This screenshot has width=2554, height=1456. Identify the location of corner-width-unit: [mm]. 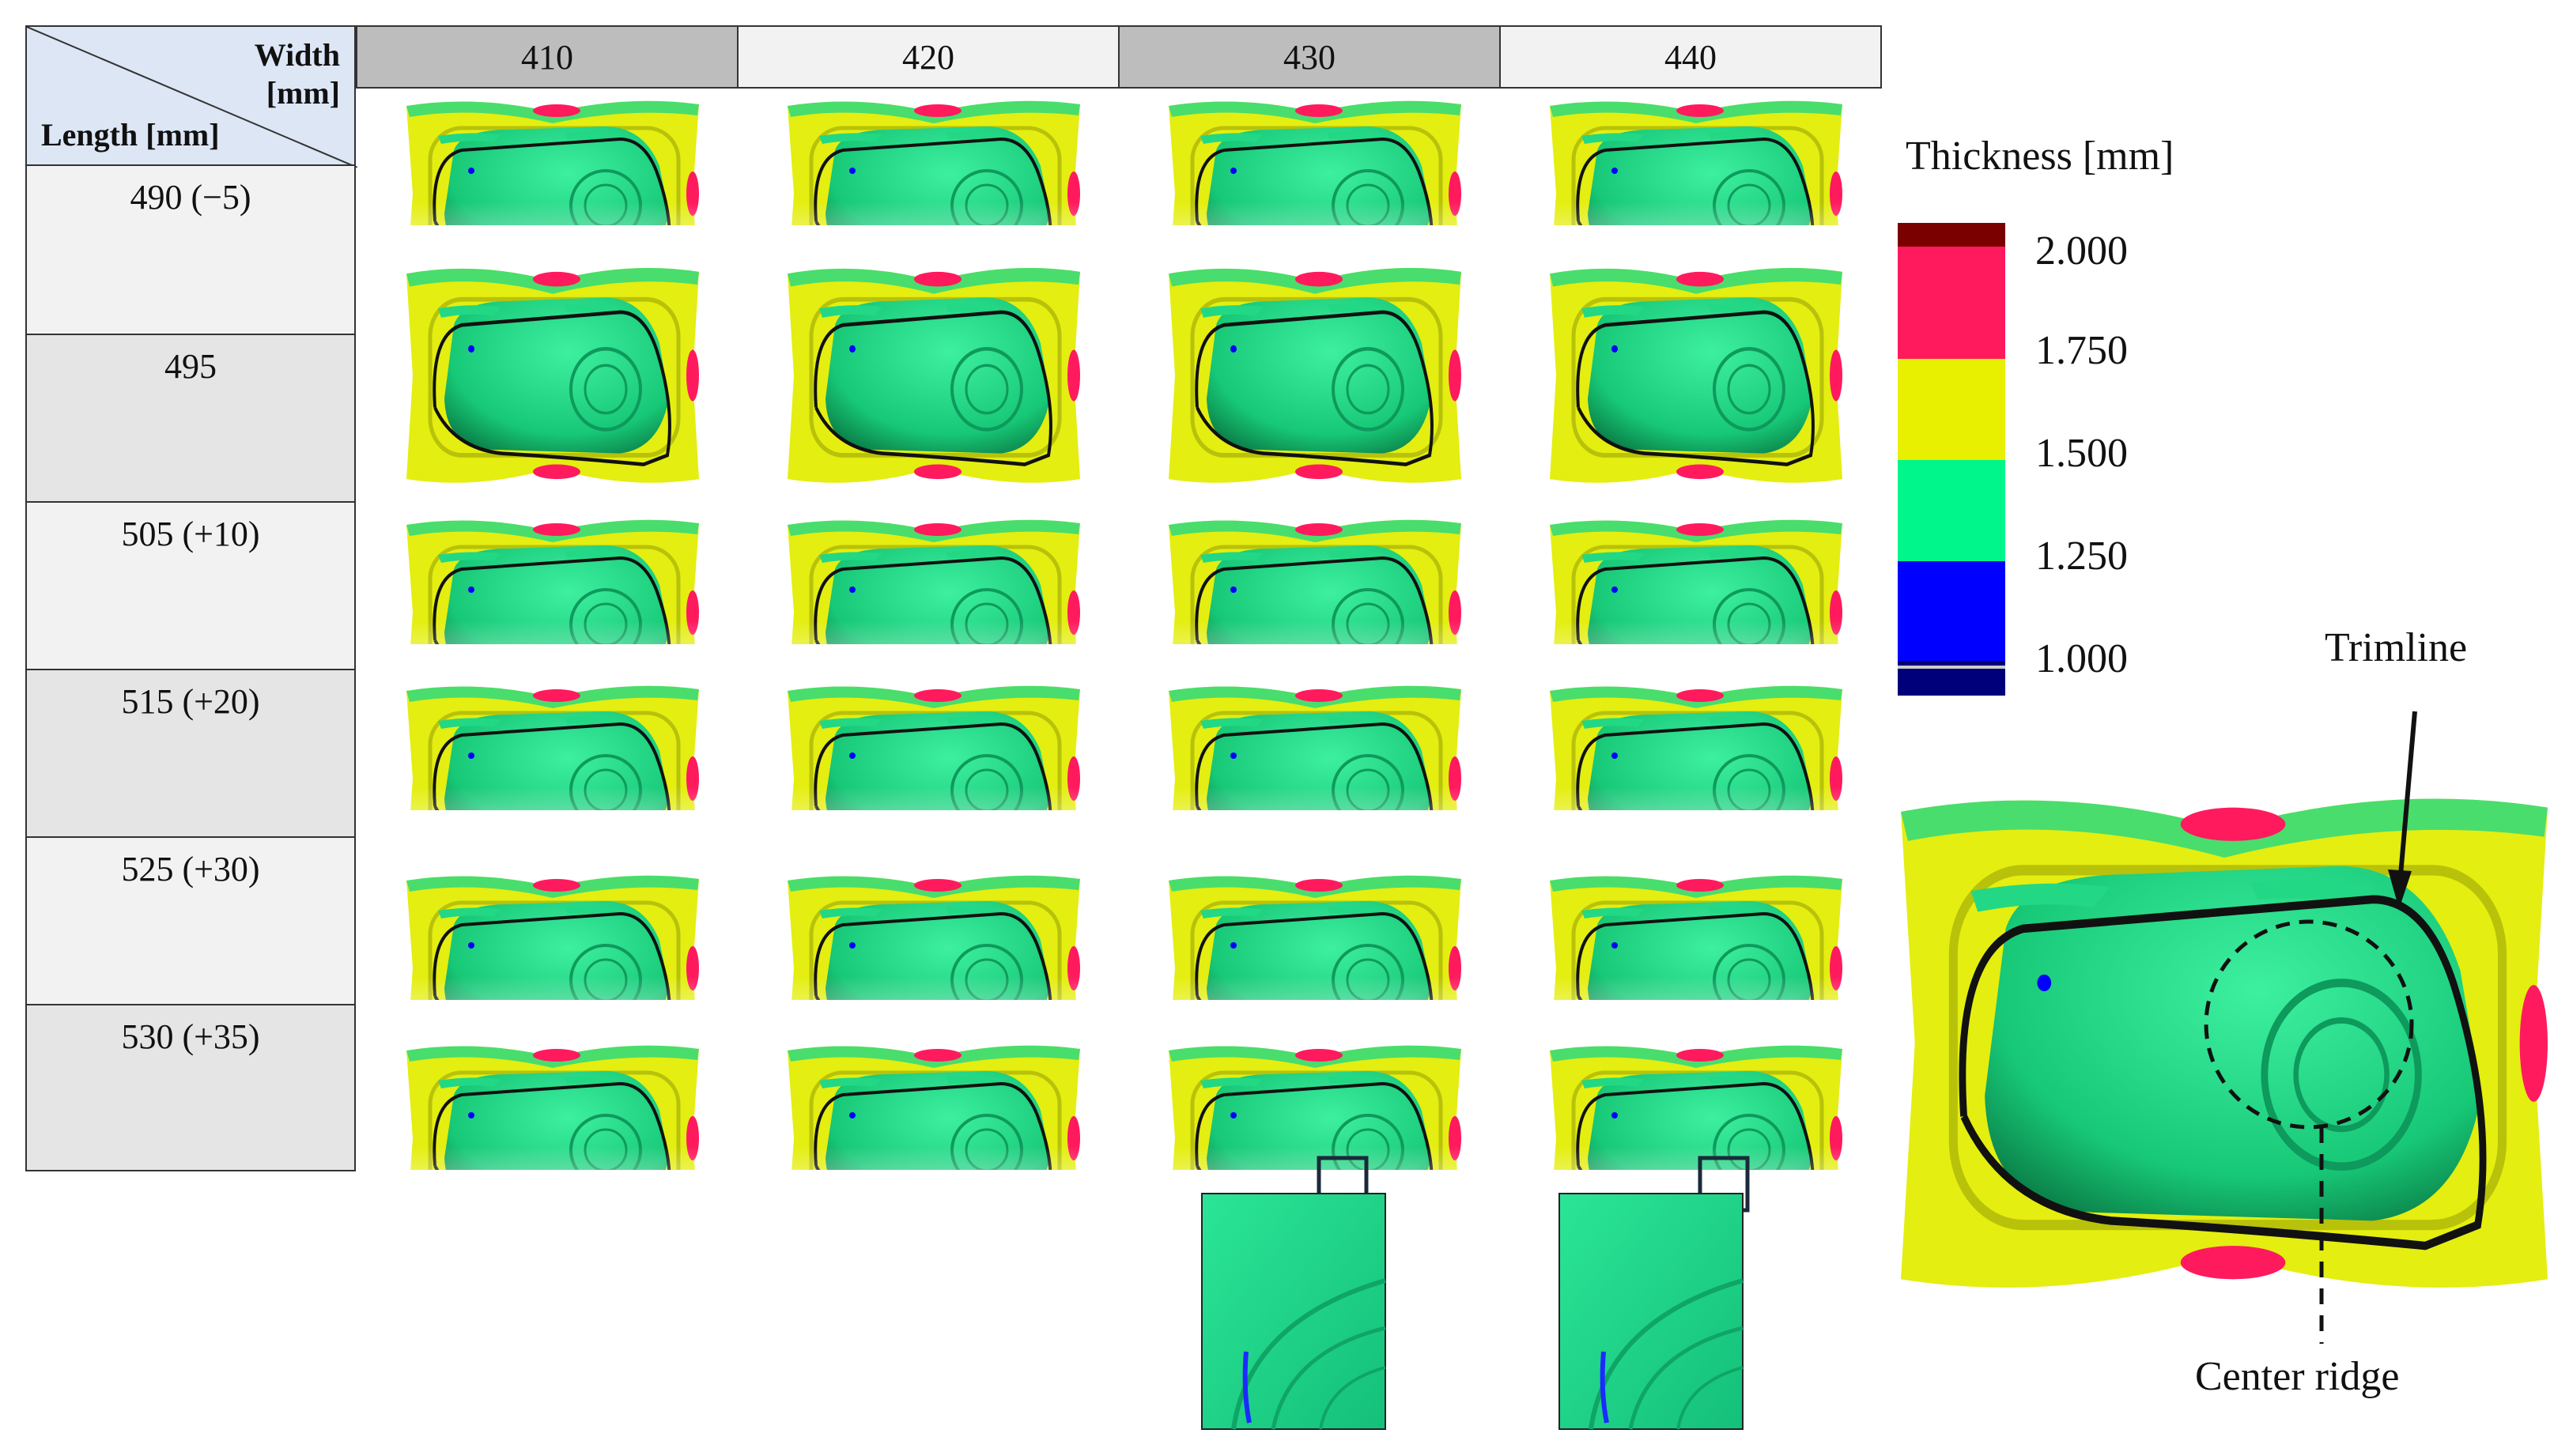
(303, 93).